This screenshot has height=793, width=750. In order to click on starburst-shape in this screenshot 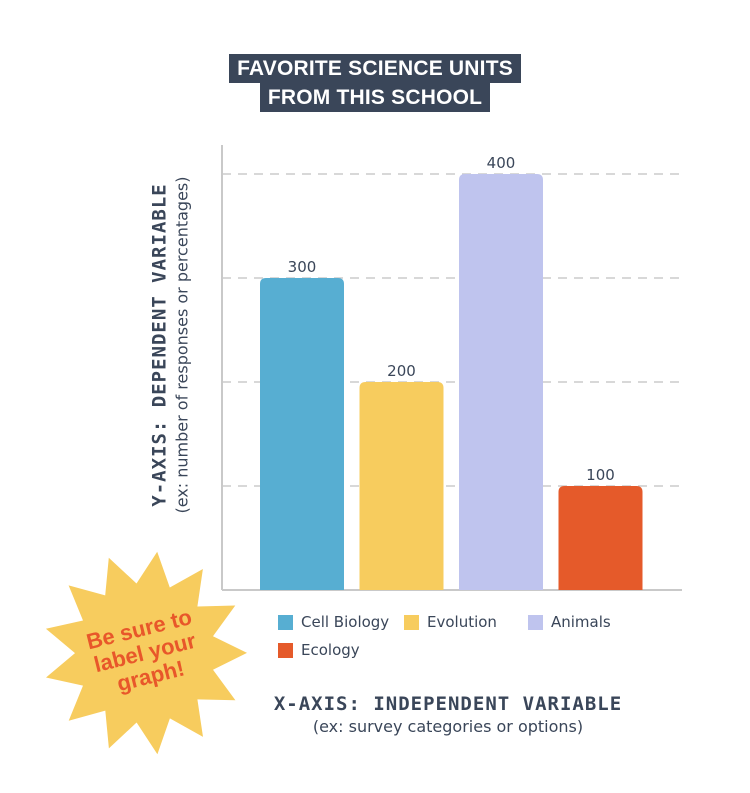, I will do `click(146, 653)`.